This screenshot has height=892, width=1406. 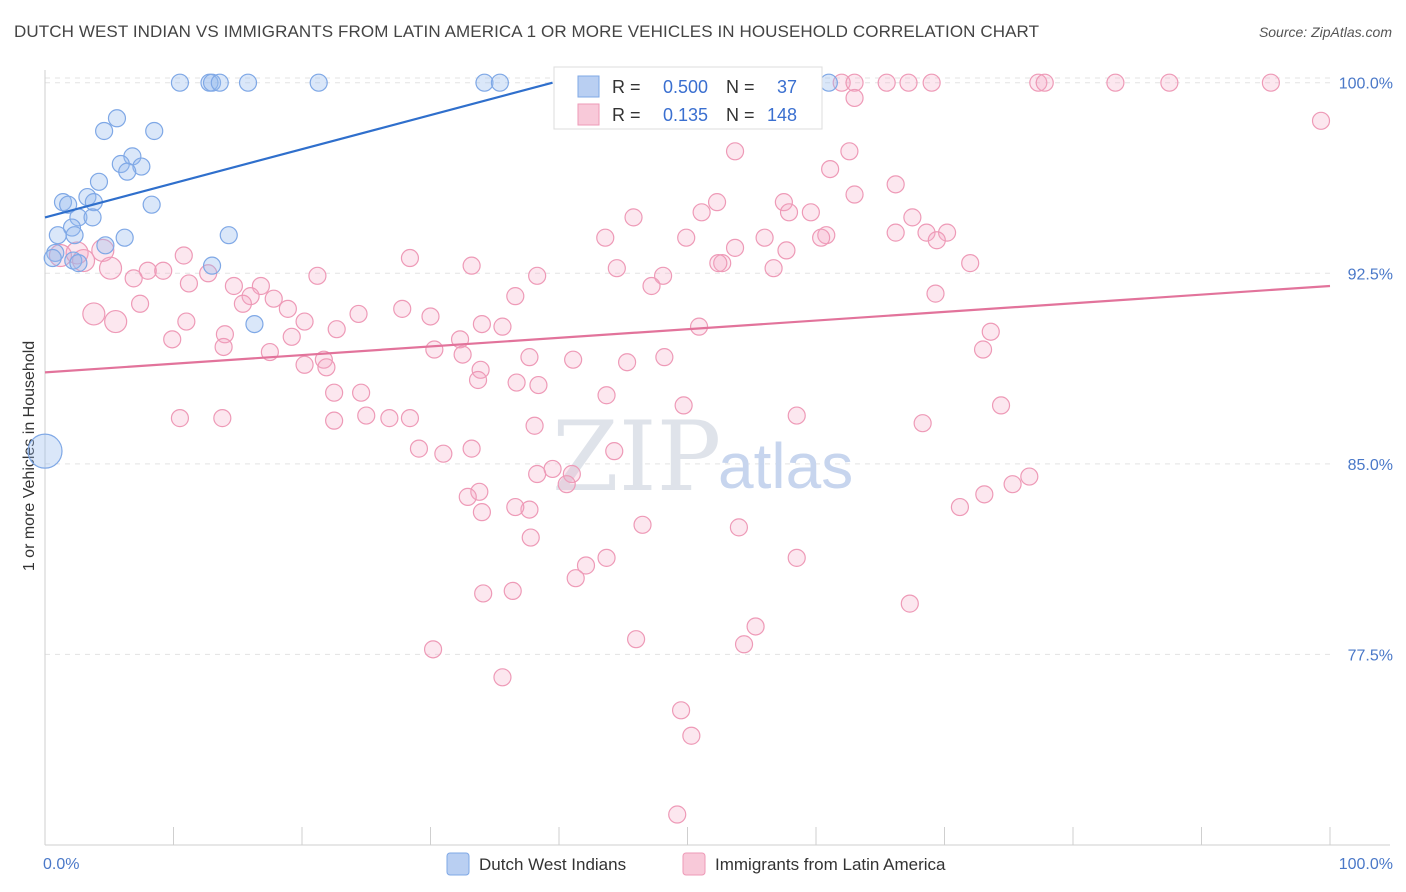 What do you see at coordinates (782, 115) in the screenshot?
I see `legend-n-value-pink: 148` at bounding box center [782, 115].